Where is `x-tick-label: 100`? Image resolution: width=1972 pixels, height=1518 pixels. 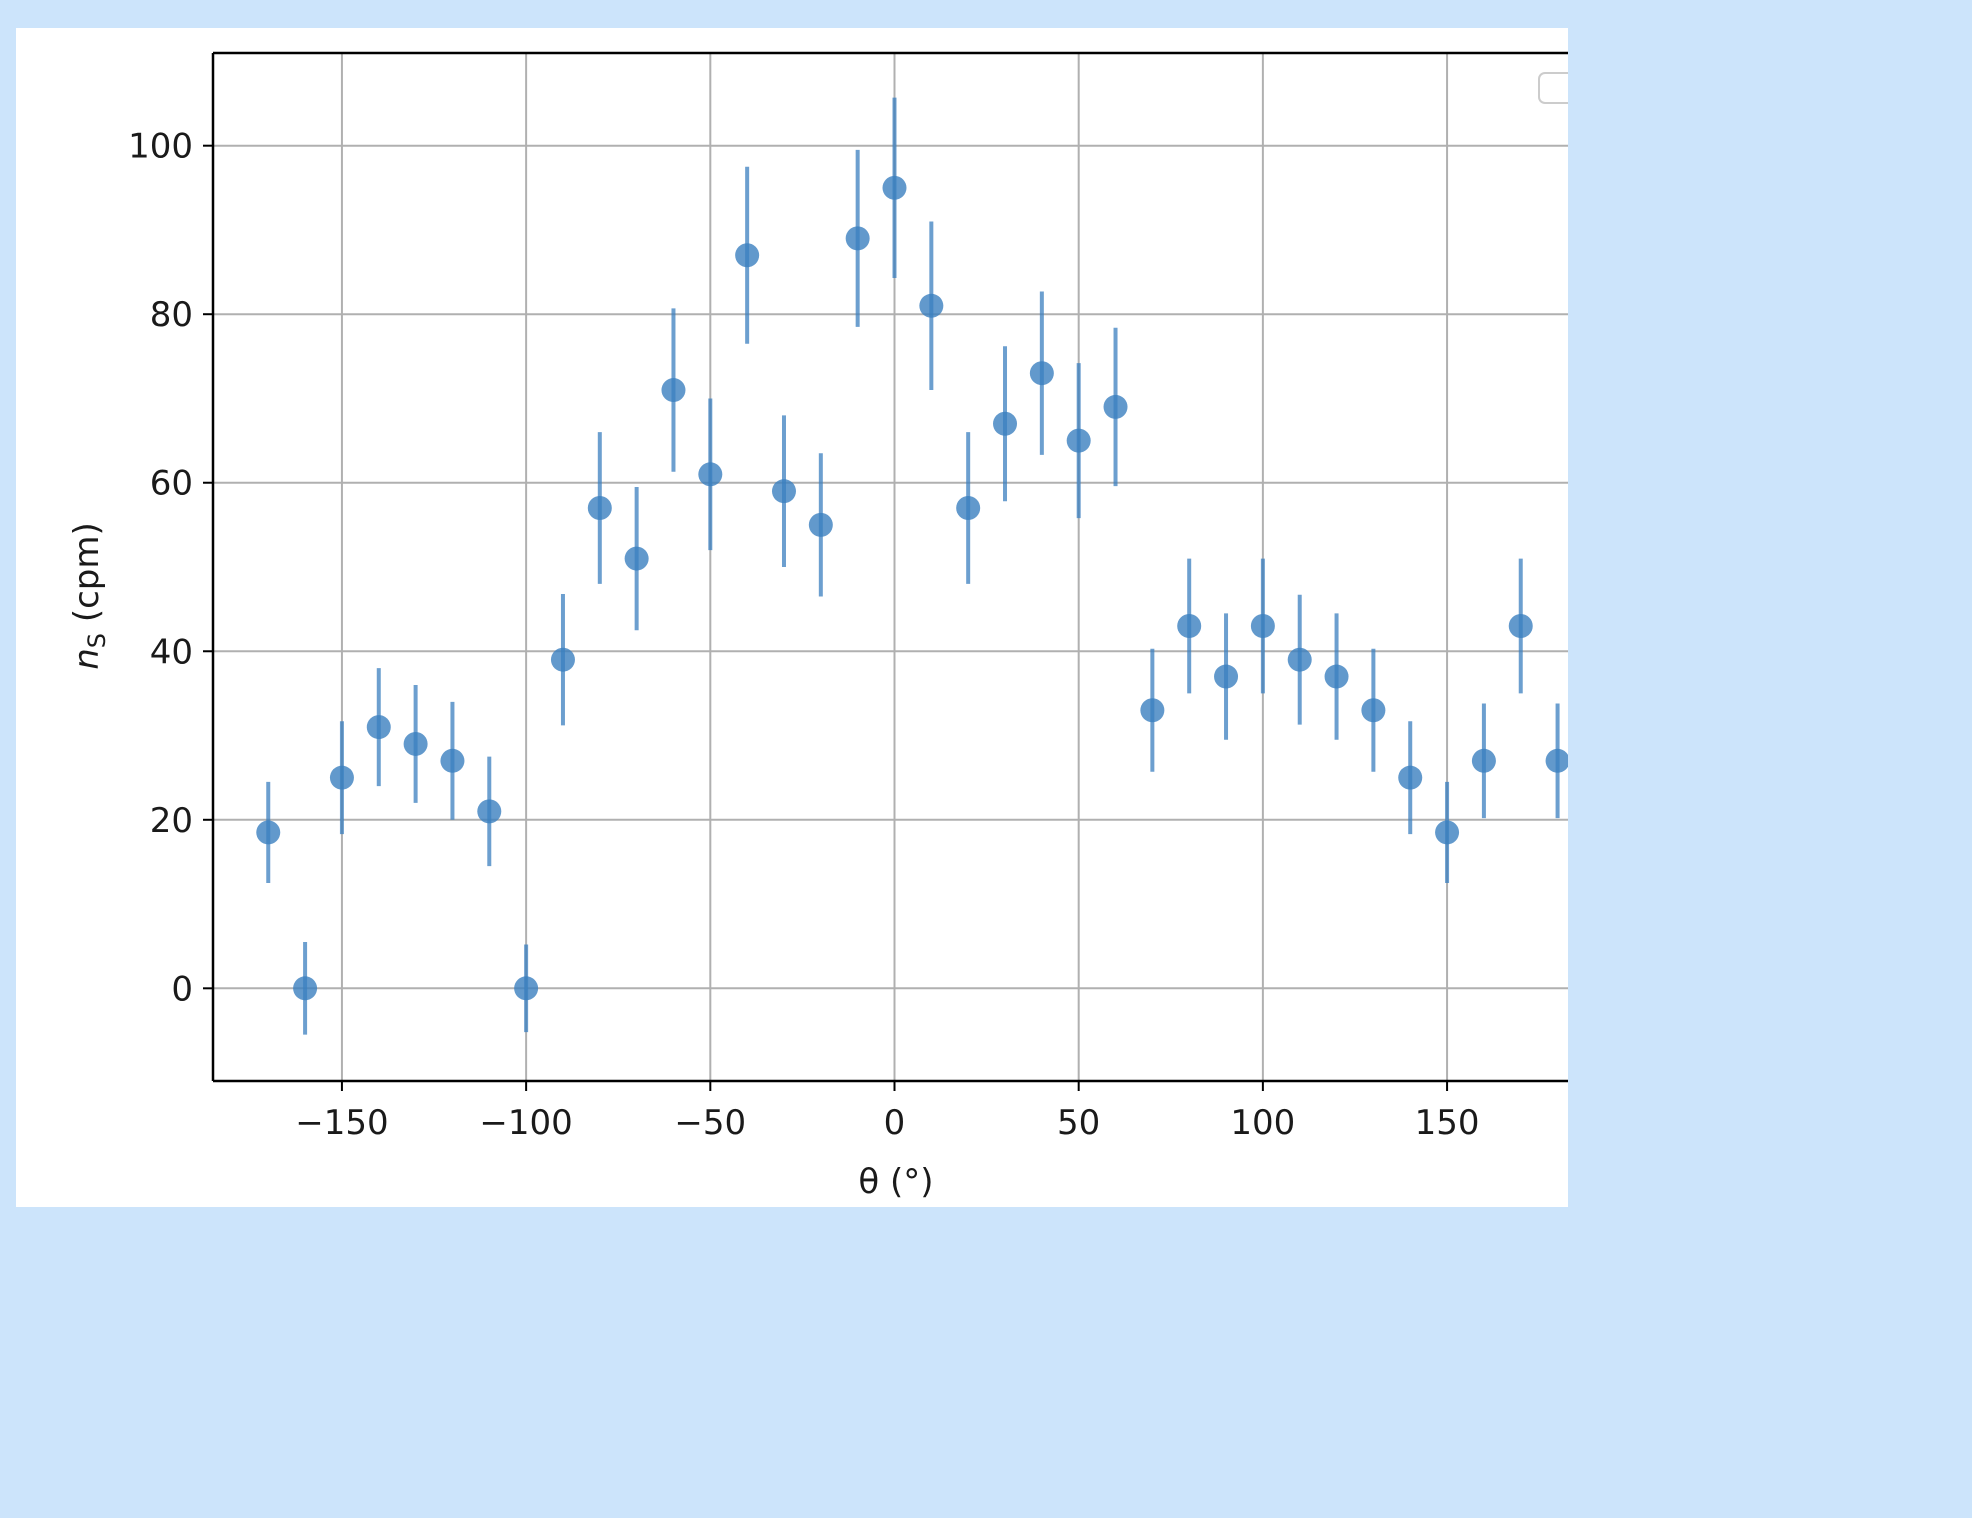 x-tick-label: 100 is located at coordinates (1262, 1123).